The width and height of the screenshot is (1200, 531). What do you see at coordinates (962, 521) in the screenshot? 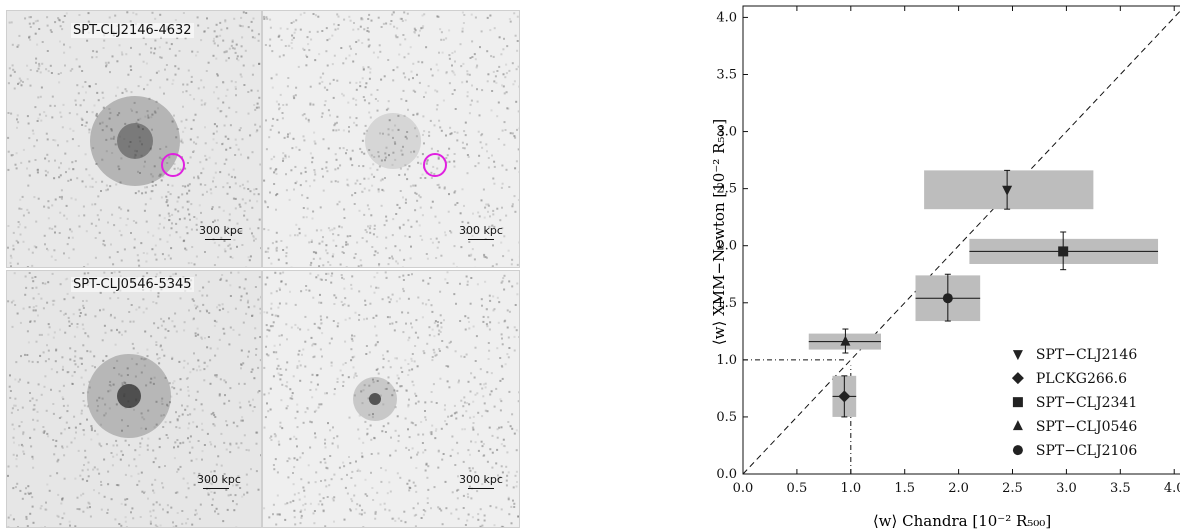
I see `x-axis-label: ⟨w⟩ Chandra [10⁻² R₅₀₀]` at bounding box center [962, 521].